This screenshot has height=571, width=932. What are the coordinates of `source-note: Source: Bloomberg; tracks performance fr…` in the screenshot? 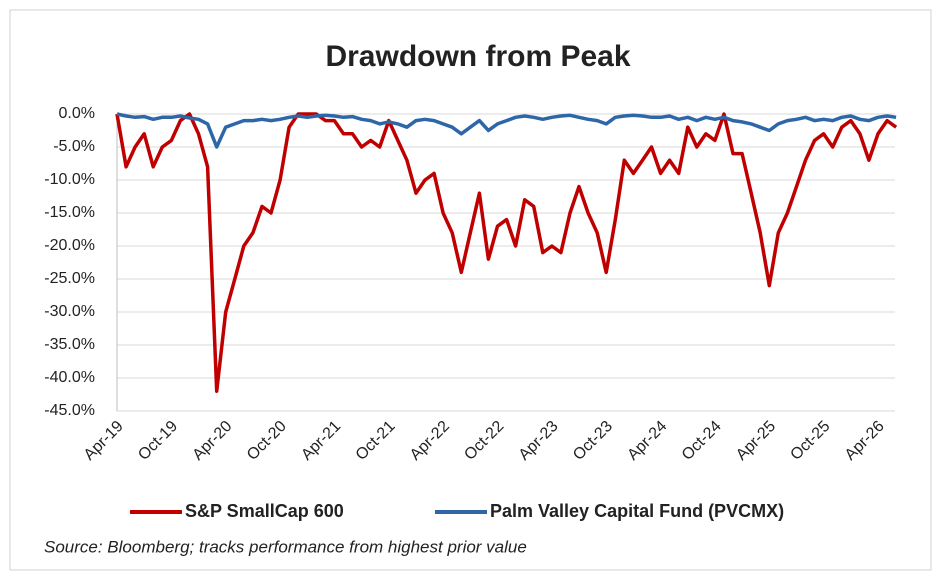 It's located at (285, 546).